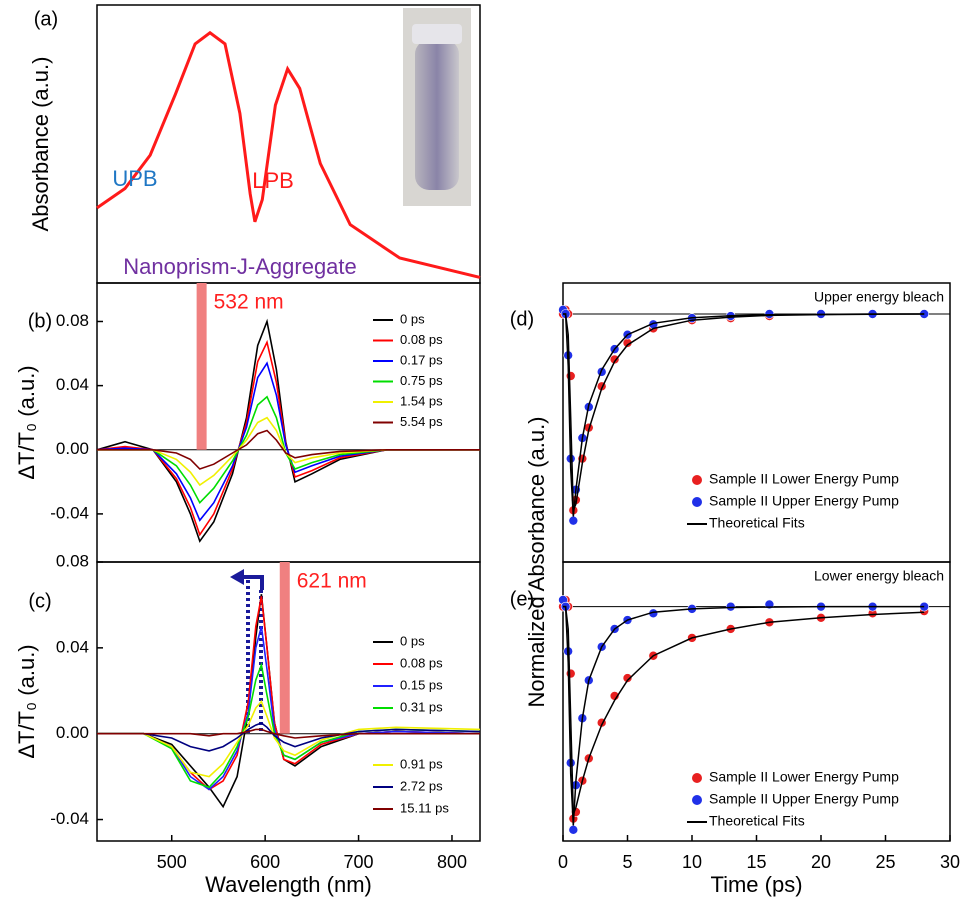 The width and height of the screenshot is (961, 899). Describe the element at coordinates (756, 884) in the screenshot. I see `x-axis-label: Time (ps)` at that location.